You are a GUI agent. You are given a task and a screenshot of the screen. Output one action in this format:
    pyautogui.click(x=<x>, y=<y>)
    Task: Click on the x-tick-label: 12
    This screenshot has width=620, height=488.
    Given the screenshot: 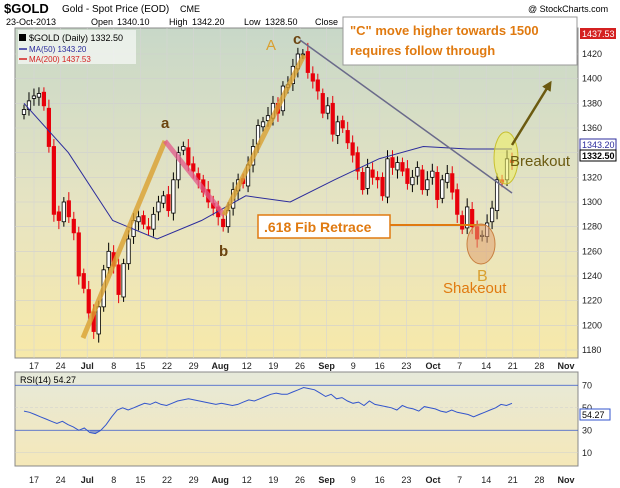 What is the action you would take?
    pyautogui.click(x=247, y=366)
    